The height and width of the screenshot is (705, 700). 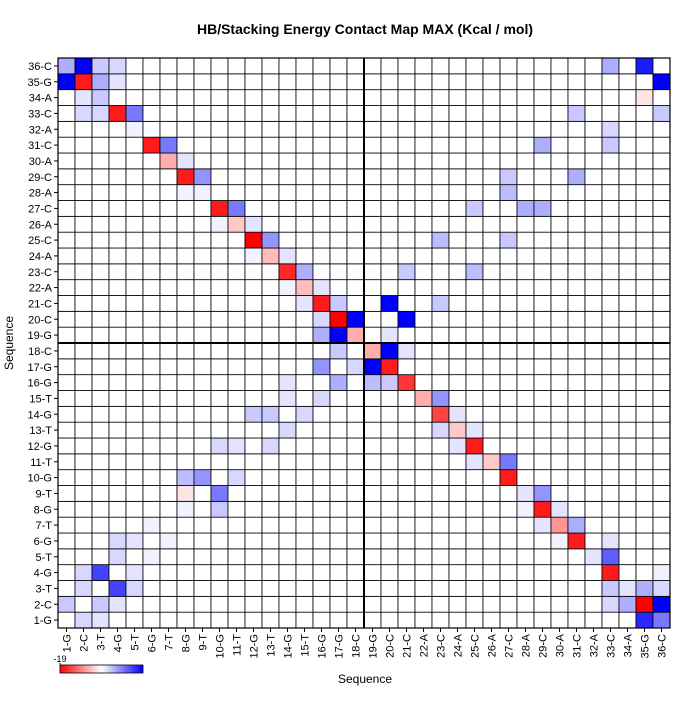 What do you see at coordinates (663, 646) in the screenshot?
I see `x-tick-label: 36-C` at bounding box center [663, 646].